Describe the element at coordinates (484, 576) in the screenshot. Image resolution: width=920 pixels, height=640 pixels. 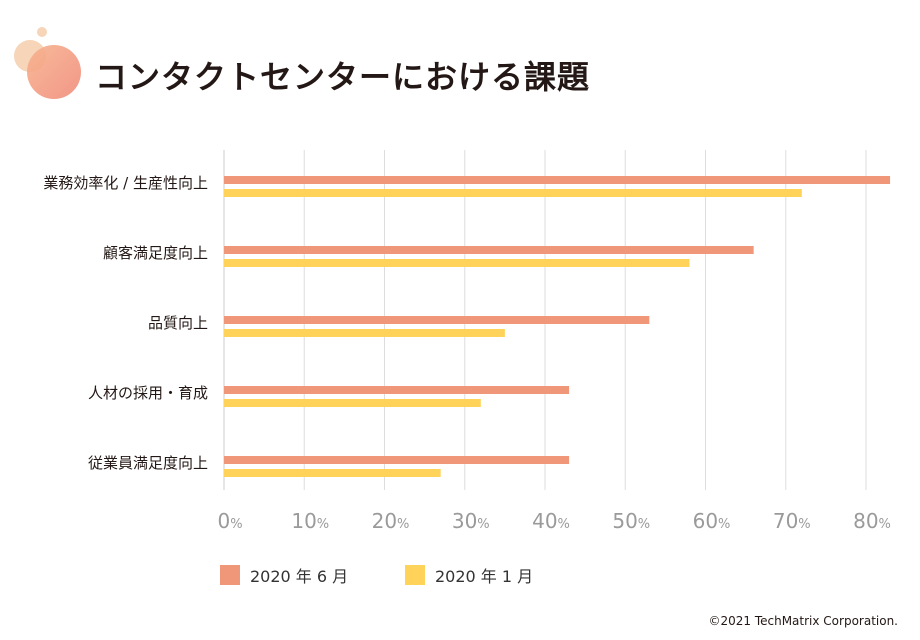
I see `legend-label-jan: 2020 年 1 月` at that location.